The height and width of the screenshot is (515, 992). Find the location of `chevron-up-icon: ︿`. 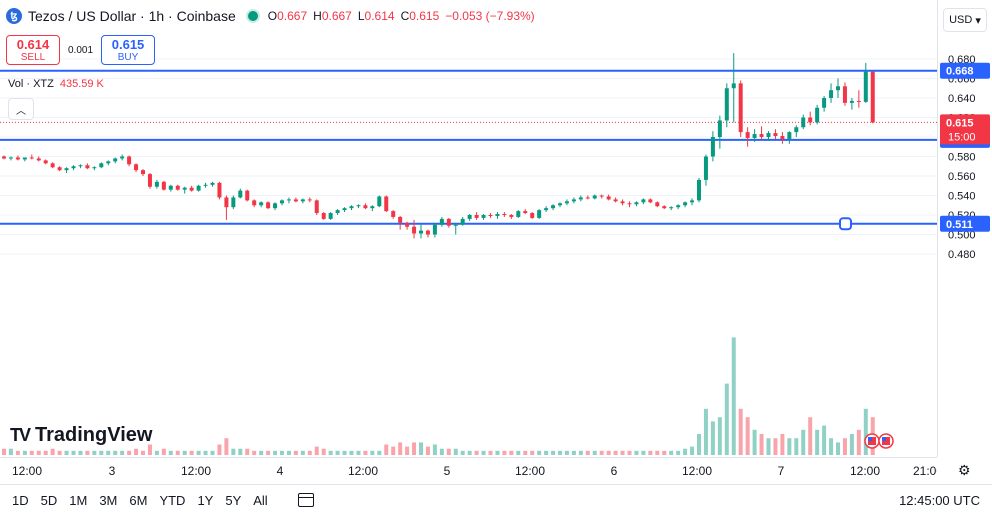

chevron-up-icon: ︿ is located at coordinates (21, 111).